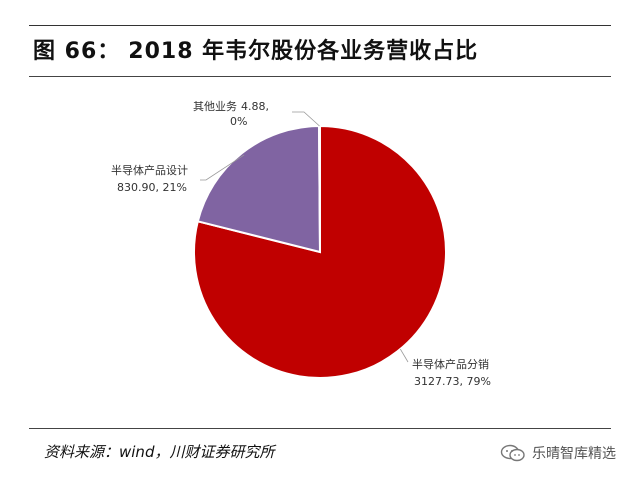 The image size is (640, 486). Describe the element at coordinates (231, 106) in the screenshot. I see `label-other-name: 其他业务 4.88,` at that location.